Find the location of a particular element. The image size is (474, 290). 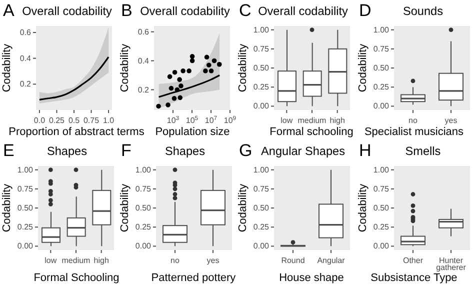

x-tick-label: Round is located at coordinates (293, 260).